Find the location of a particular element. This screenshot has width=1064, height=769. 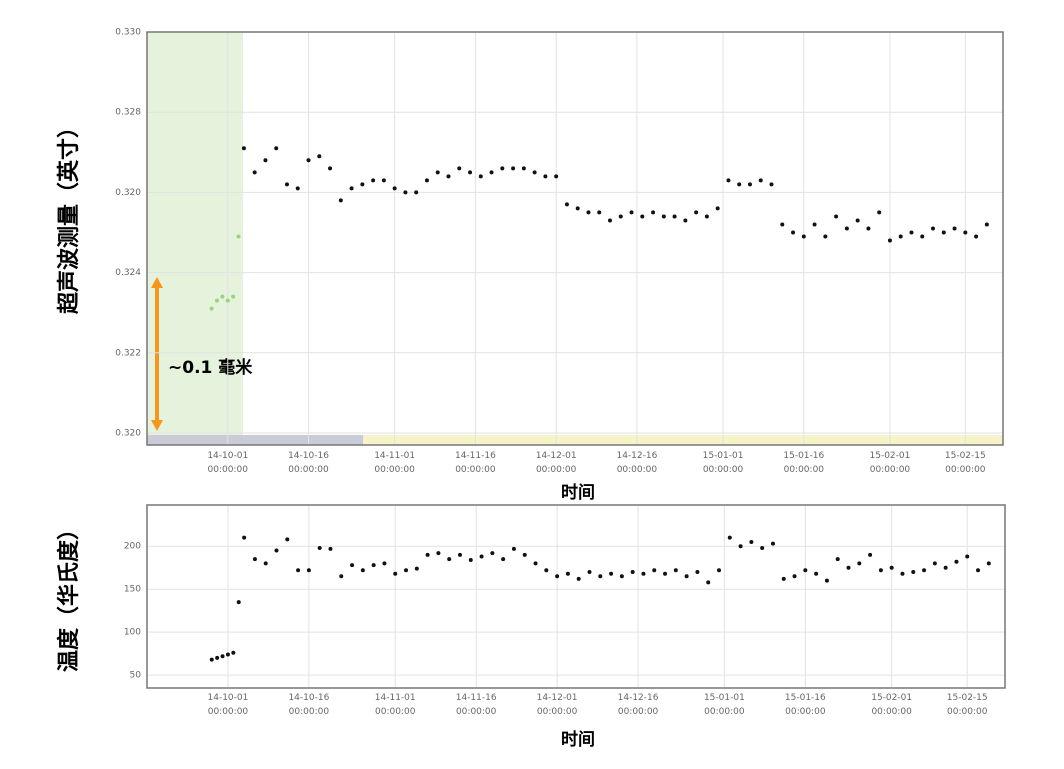

y-tick-label: 100 is located at coordinates (132, 633).